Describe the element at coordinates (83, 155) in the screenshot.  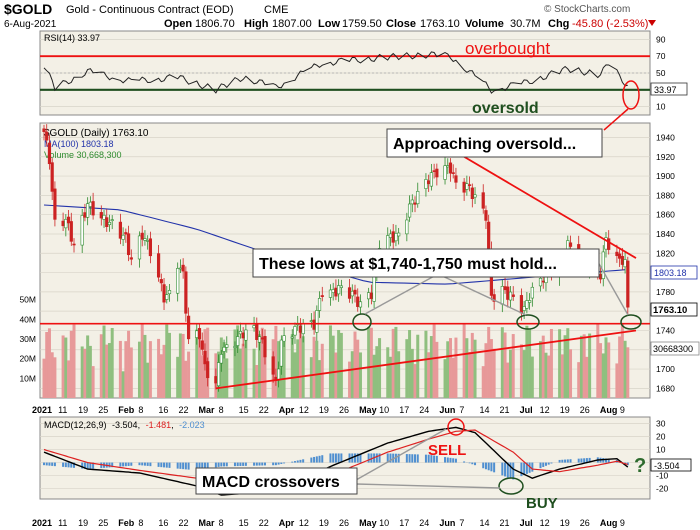
I see `volume-legend: Volume 30,668,300` at that location.